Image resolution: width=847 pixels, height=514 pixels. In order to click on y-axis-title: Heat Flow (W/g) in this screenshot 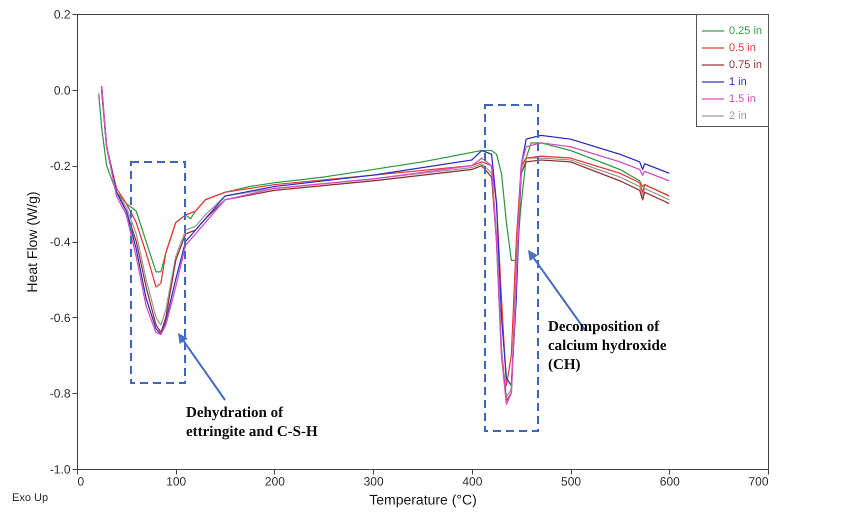, I will do `click(32, 242)`.